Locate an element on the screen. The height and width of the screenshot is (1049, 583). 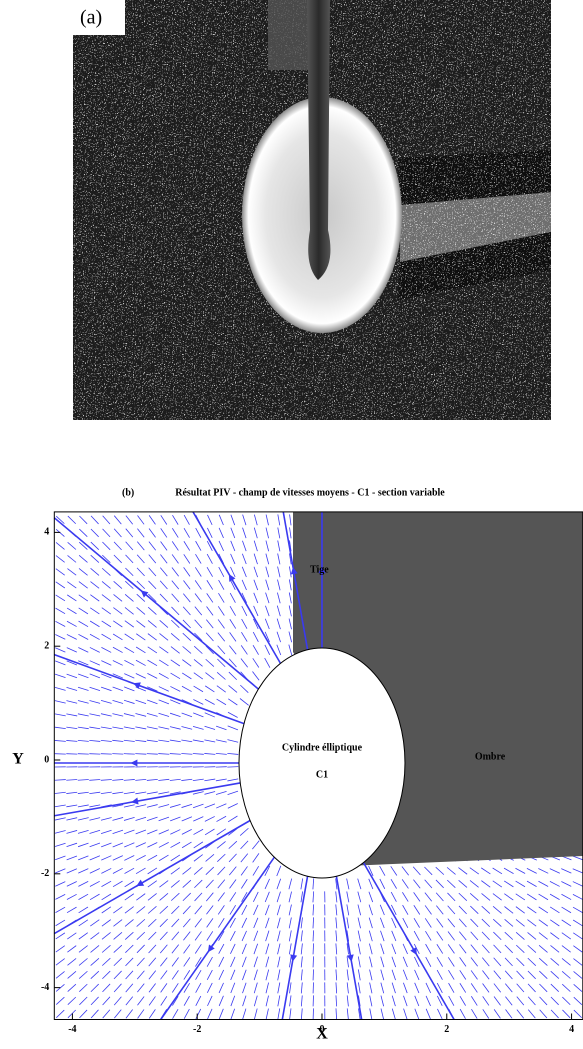
annotation: Tige is located at coordinates (319, 569).